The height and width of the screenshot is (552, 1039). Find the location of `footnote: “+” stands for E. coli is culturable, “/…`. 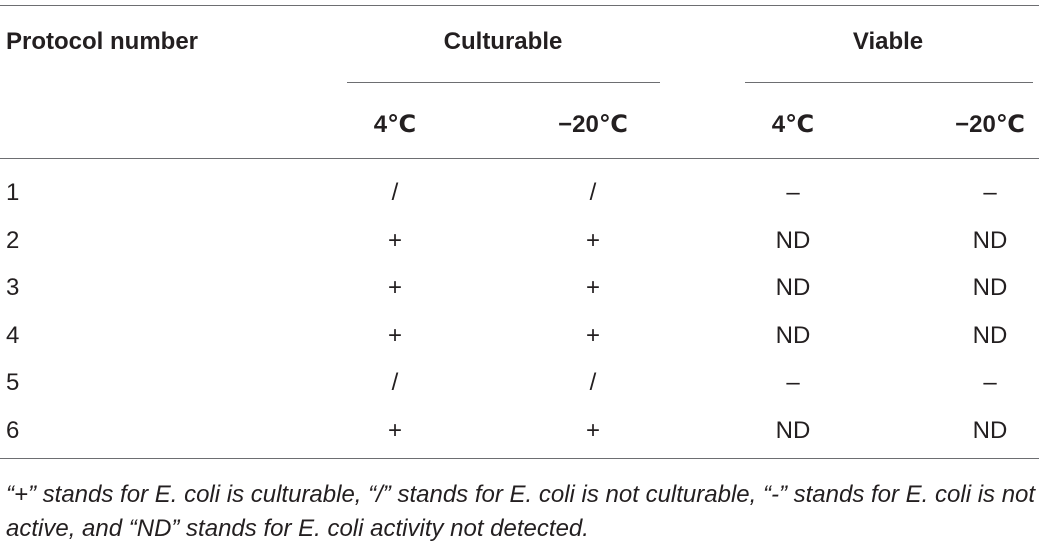

footnote: “+” stands for E. coli is culturable, “/… is located at coordinates (521, 511).